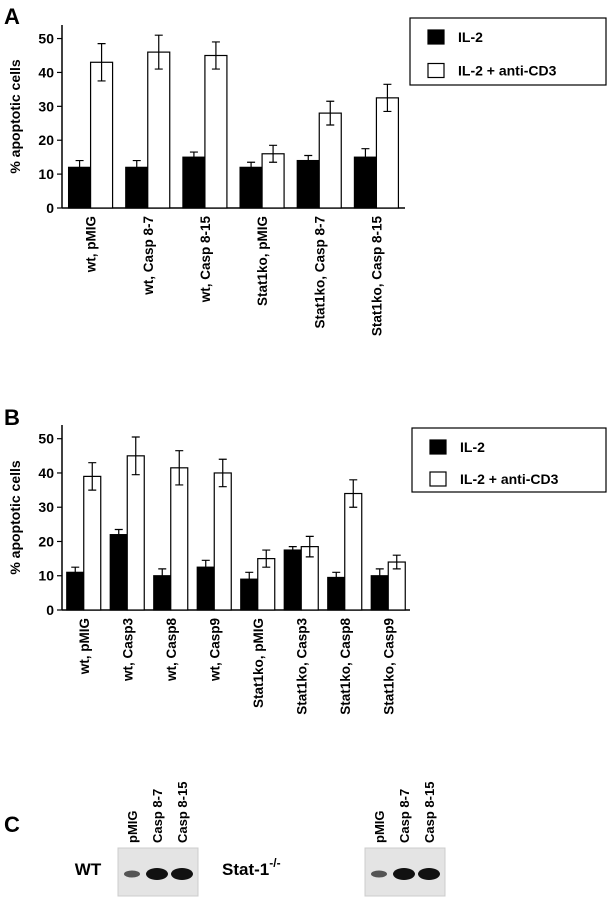 Image resolution: width=611 pixels, height=899 pixels. What do you see at coordinates (148, 256) in the screenshot?
I see `x-tick-label: wt, Casp 8-7` at bounding box center [148, 256].